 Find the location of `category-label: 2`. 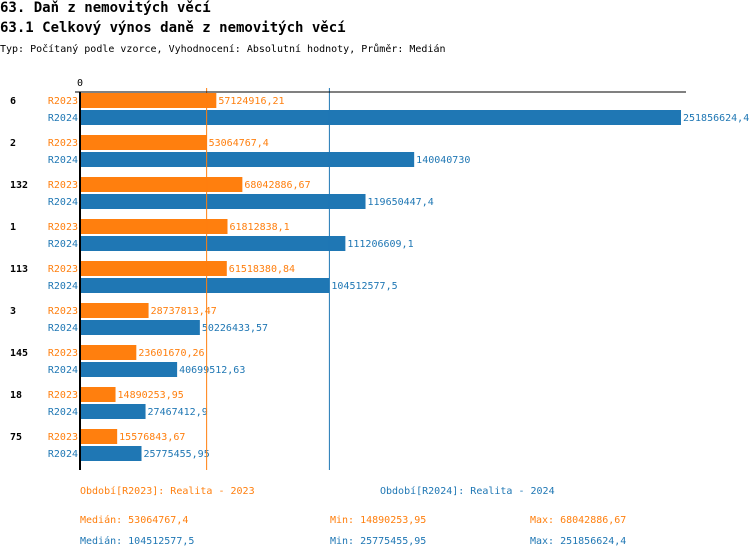

category-label: 2 is located at coordinates (13, 143).